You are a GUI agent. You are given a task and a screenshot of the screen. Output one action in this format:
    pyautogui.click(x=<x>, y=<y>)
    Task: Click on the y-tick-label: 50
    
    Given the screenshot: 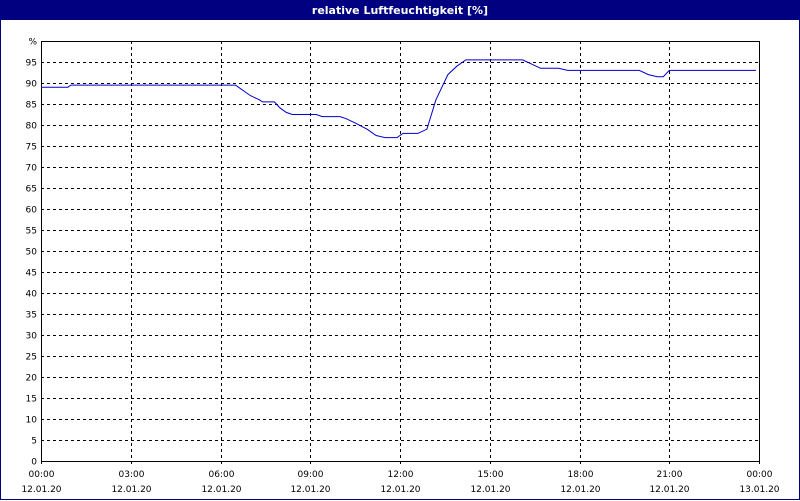 What is the action you would take?
    pyautogui.click(x=32, y=253)
    